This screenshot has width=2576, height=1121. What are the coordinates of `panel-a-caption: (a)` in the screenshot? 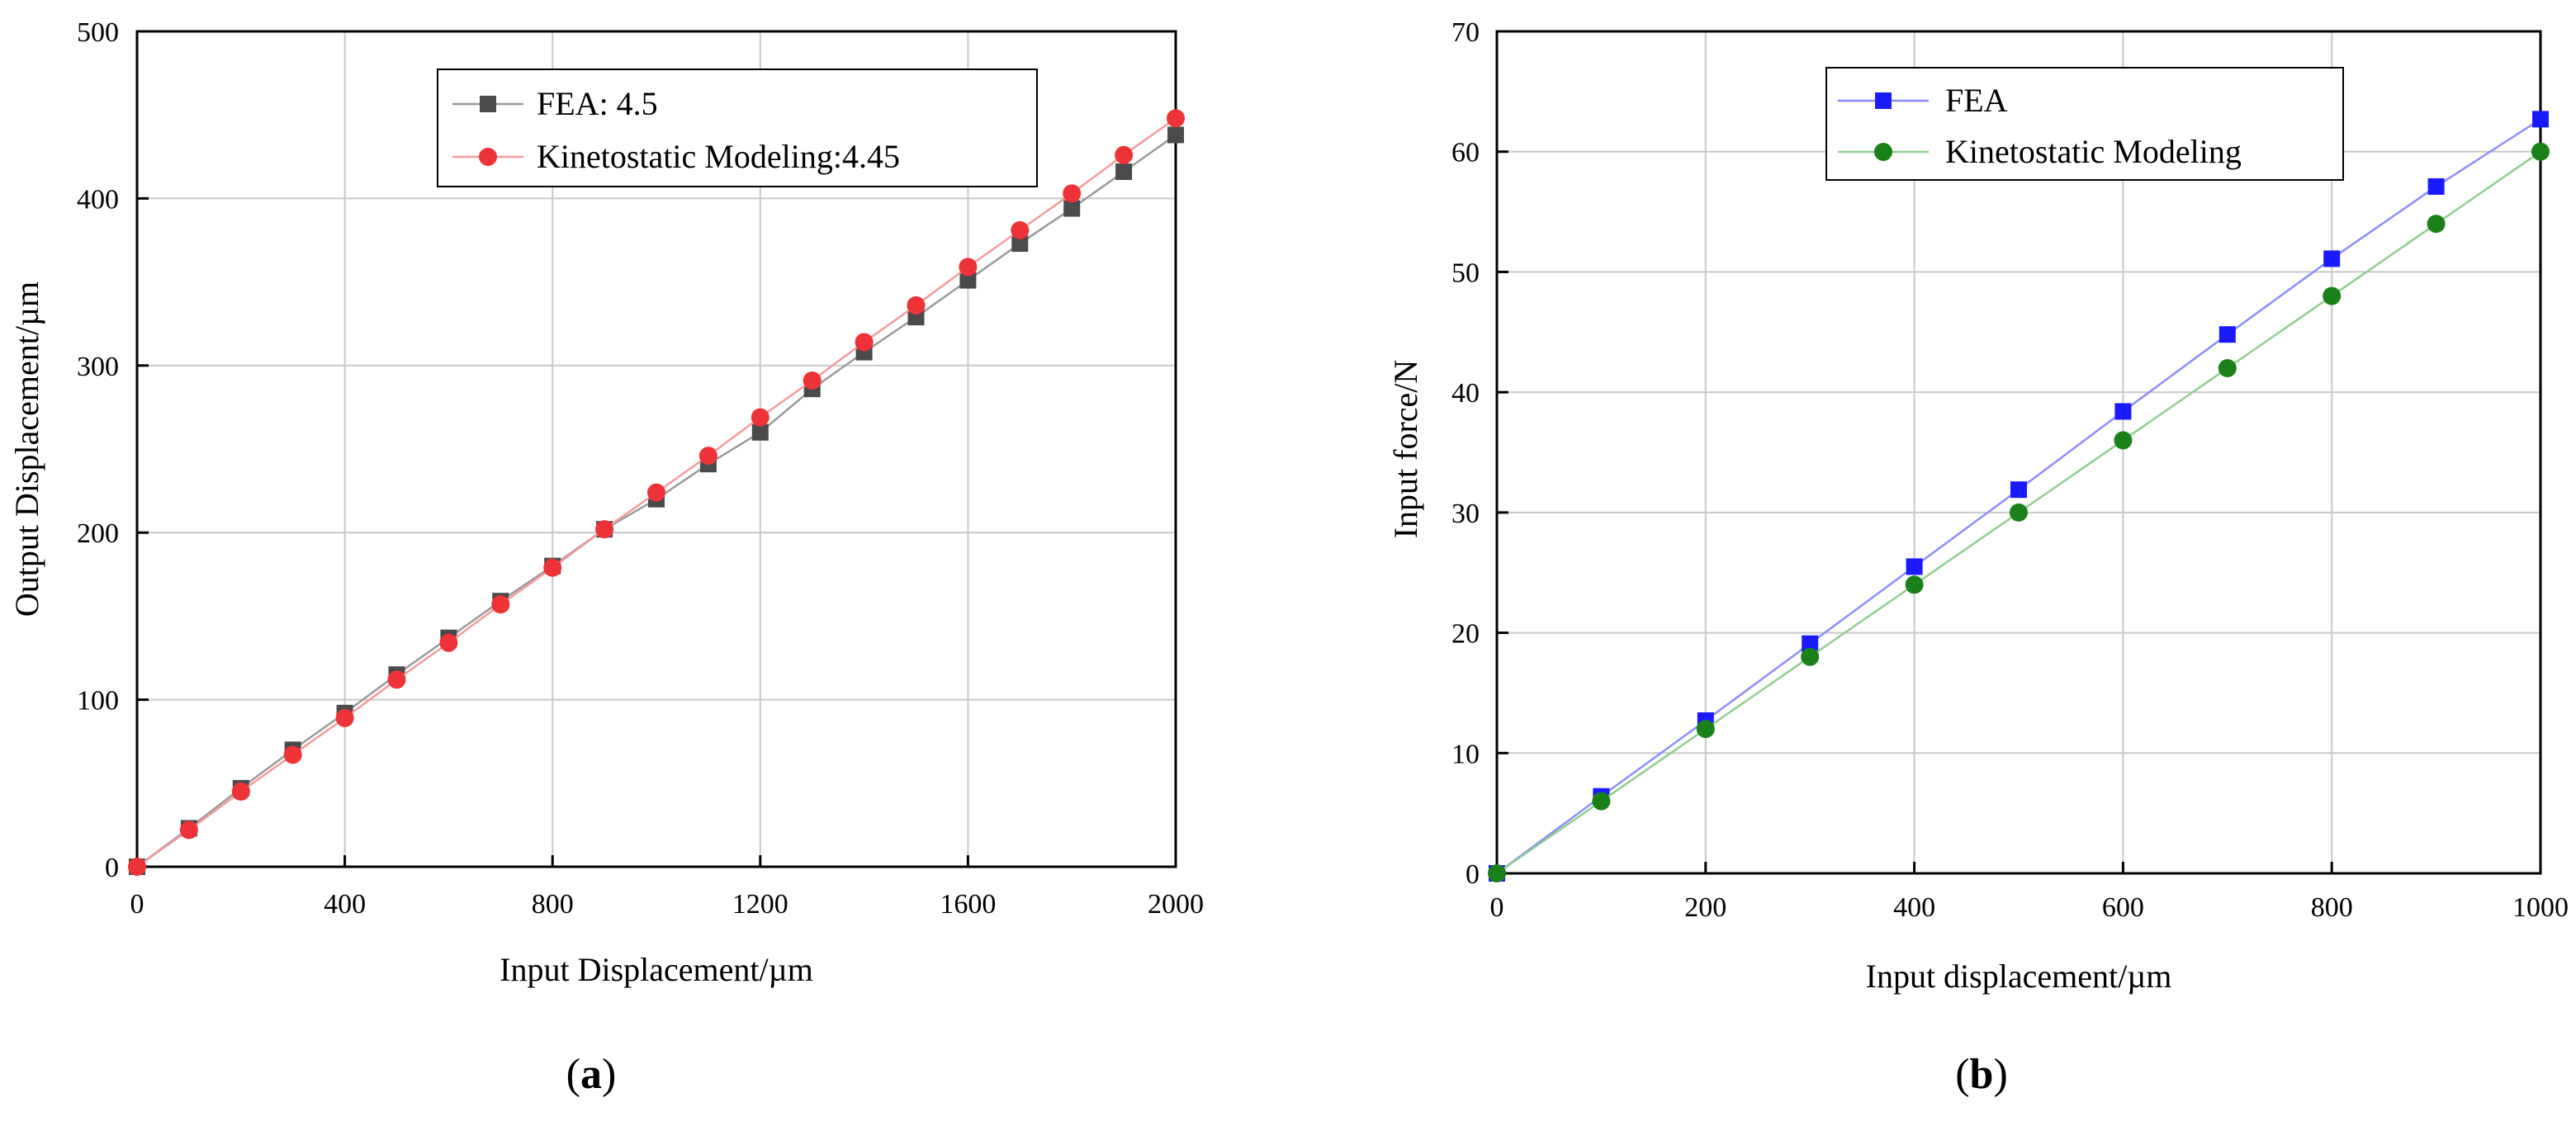 It's located at (591, 1074).